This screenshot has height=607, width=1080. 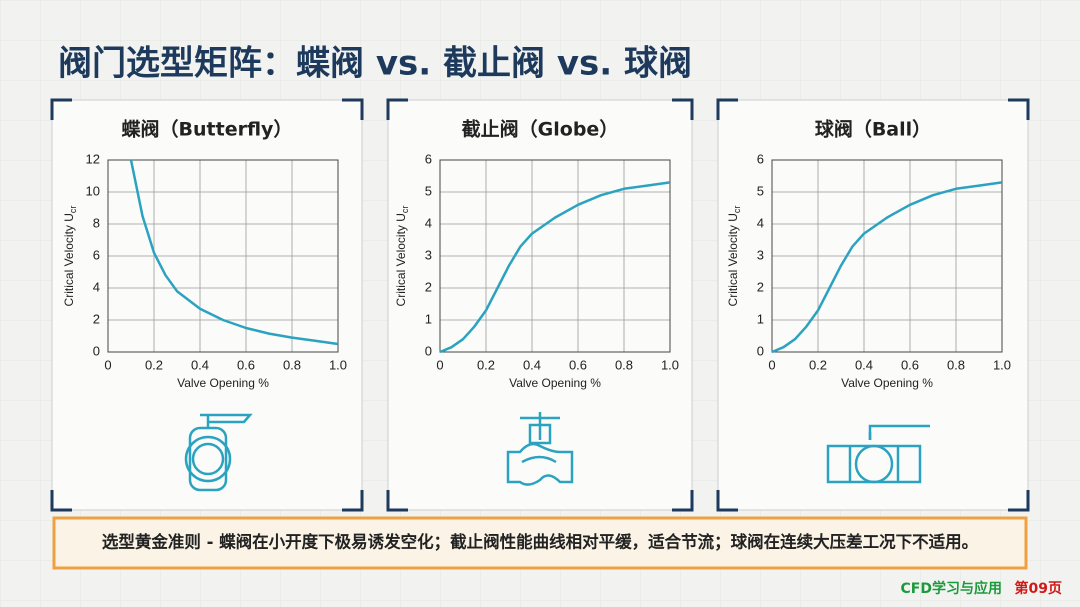 What do you see at coordinates (218, 452) in the screenshot?
I see `butterfly-valve-icon` at bounding box center [218, 452].